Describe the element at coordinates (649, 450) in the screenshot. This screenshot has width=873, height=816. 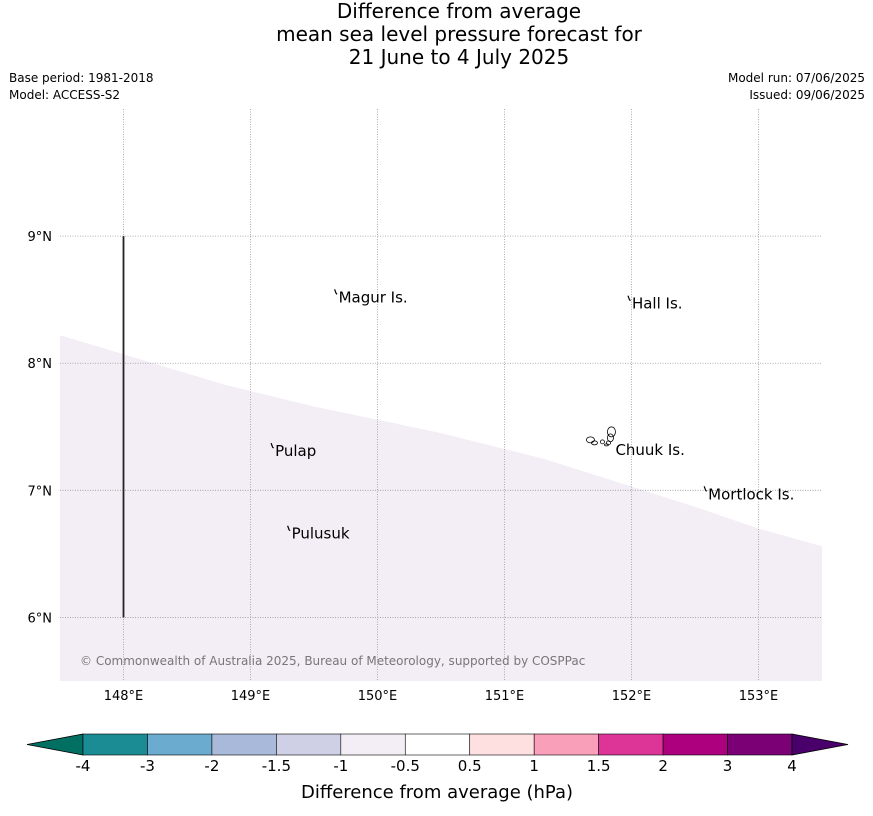
I see `place-label: Chuuk Is.` at that location.